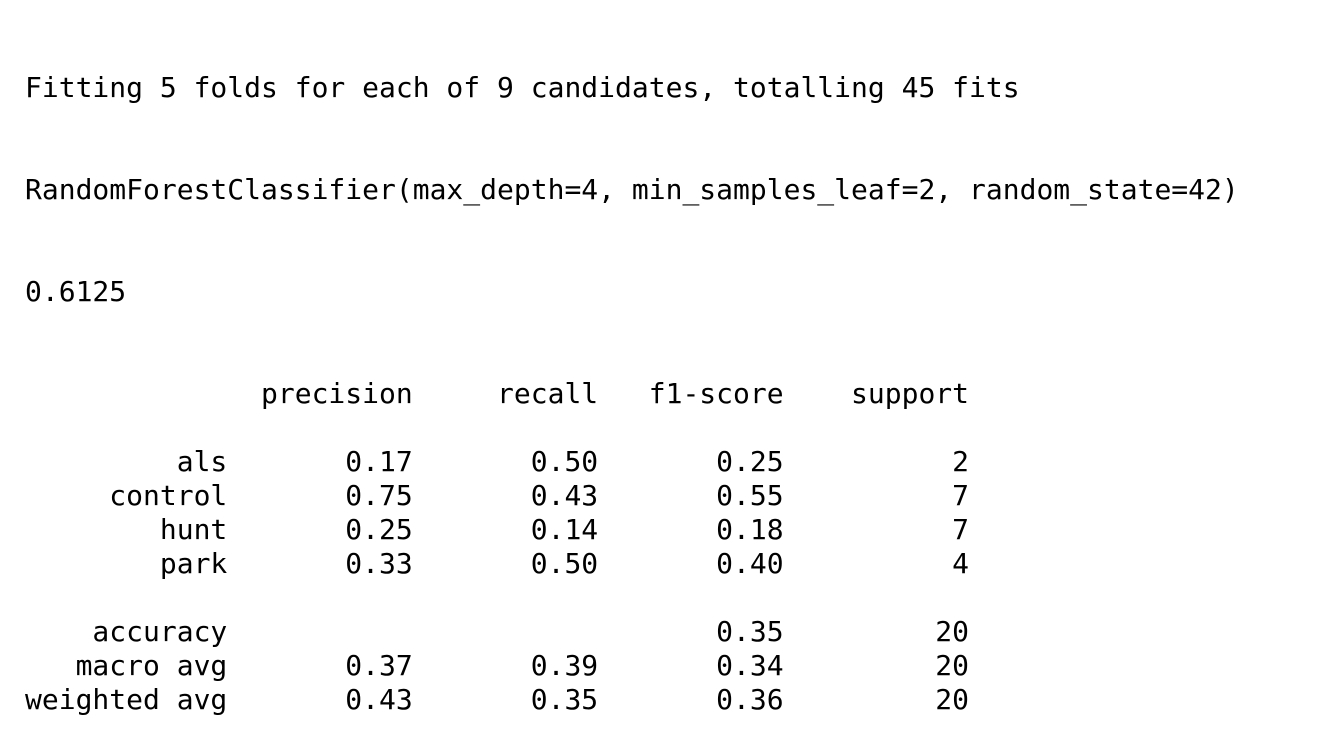 Image resolution: width=1344 pixels, height=751 pixels. Describe the element at coordinates (497, 563) in the screenshot. I see `report-row-park: park 0.33 0.50 0.40 4` at that location.